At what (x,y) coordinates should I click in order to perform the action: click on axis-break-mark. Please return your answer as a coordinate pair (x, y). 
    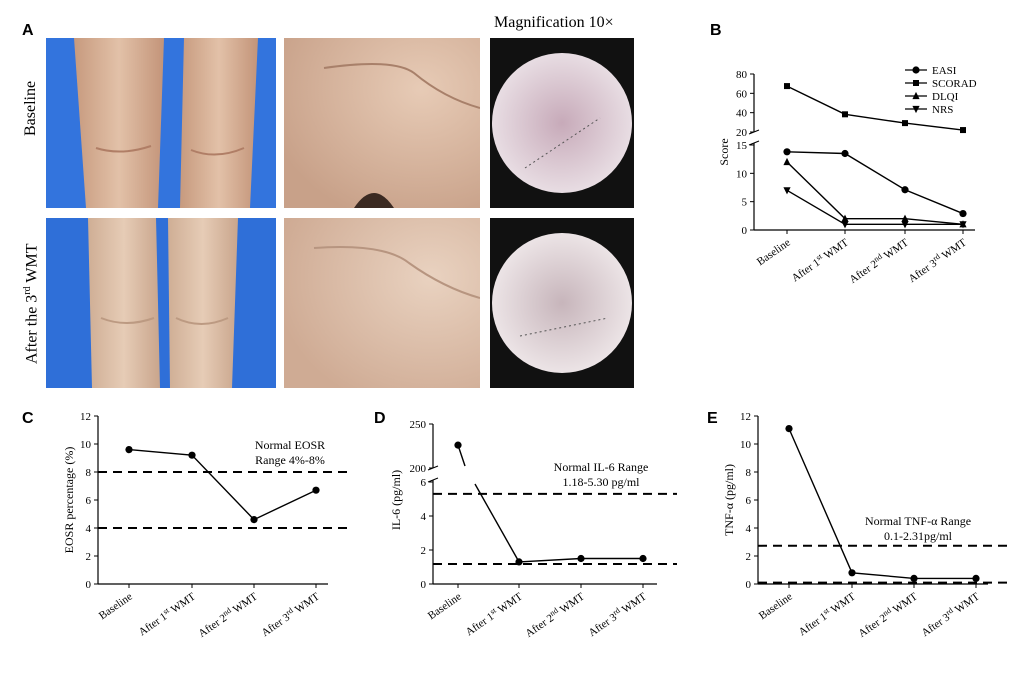
    Looking at the image, I should click on (433, 480).